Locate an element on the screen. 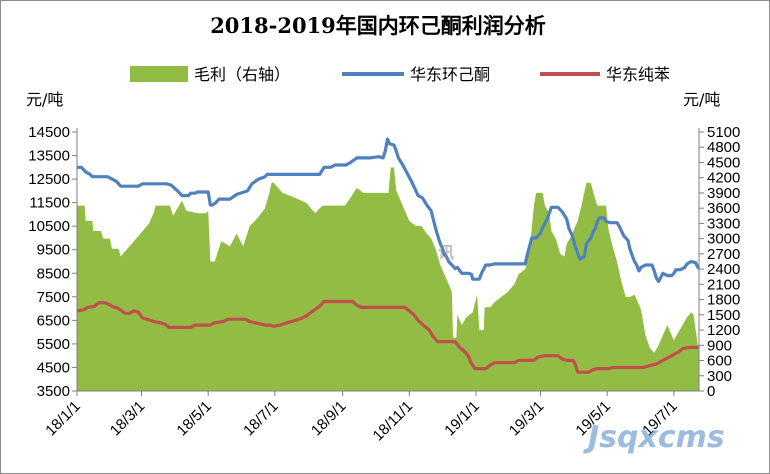 The height and width of the screenshot is (474, 770). right-tick-label: 1200 is located at coordinates (723, 330).